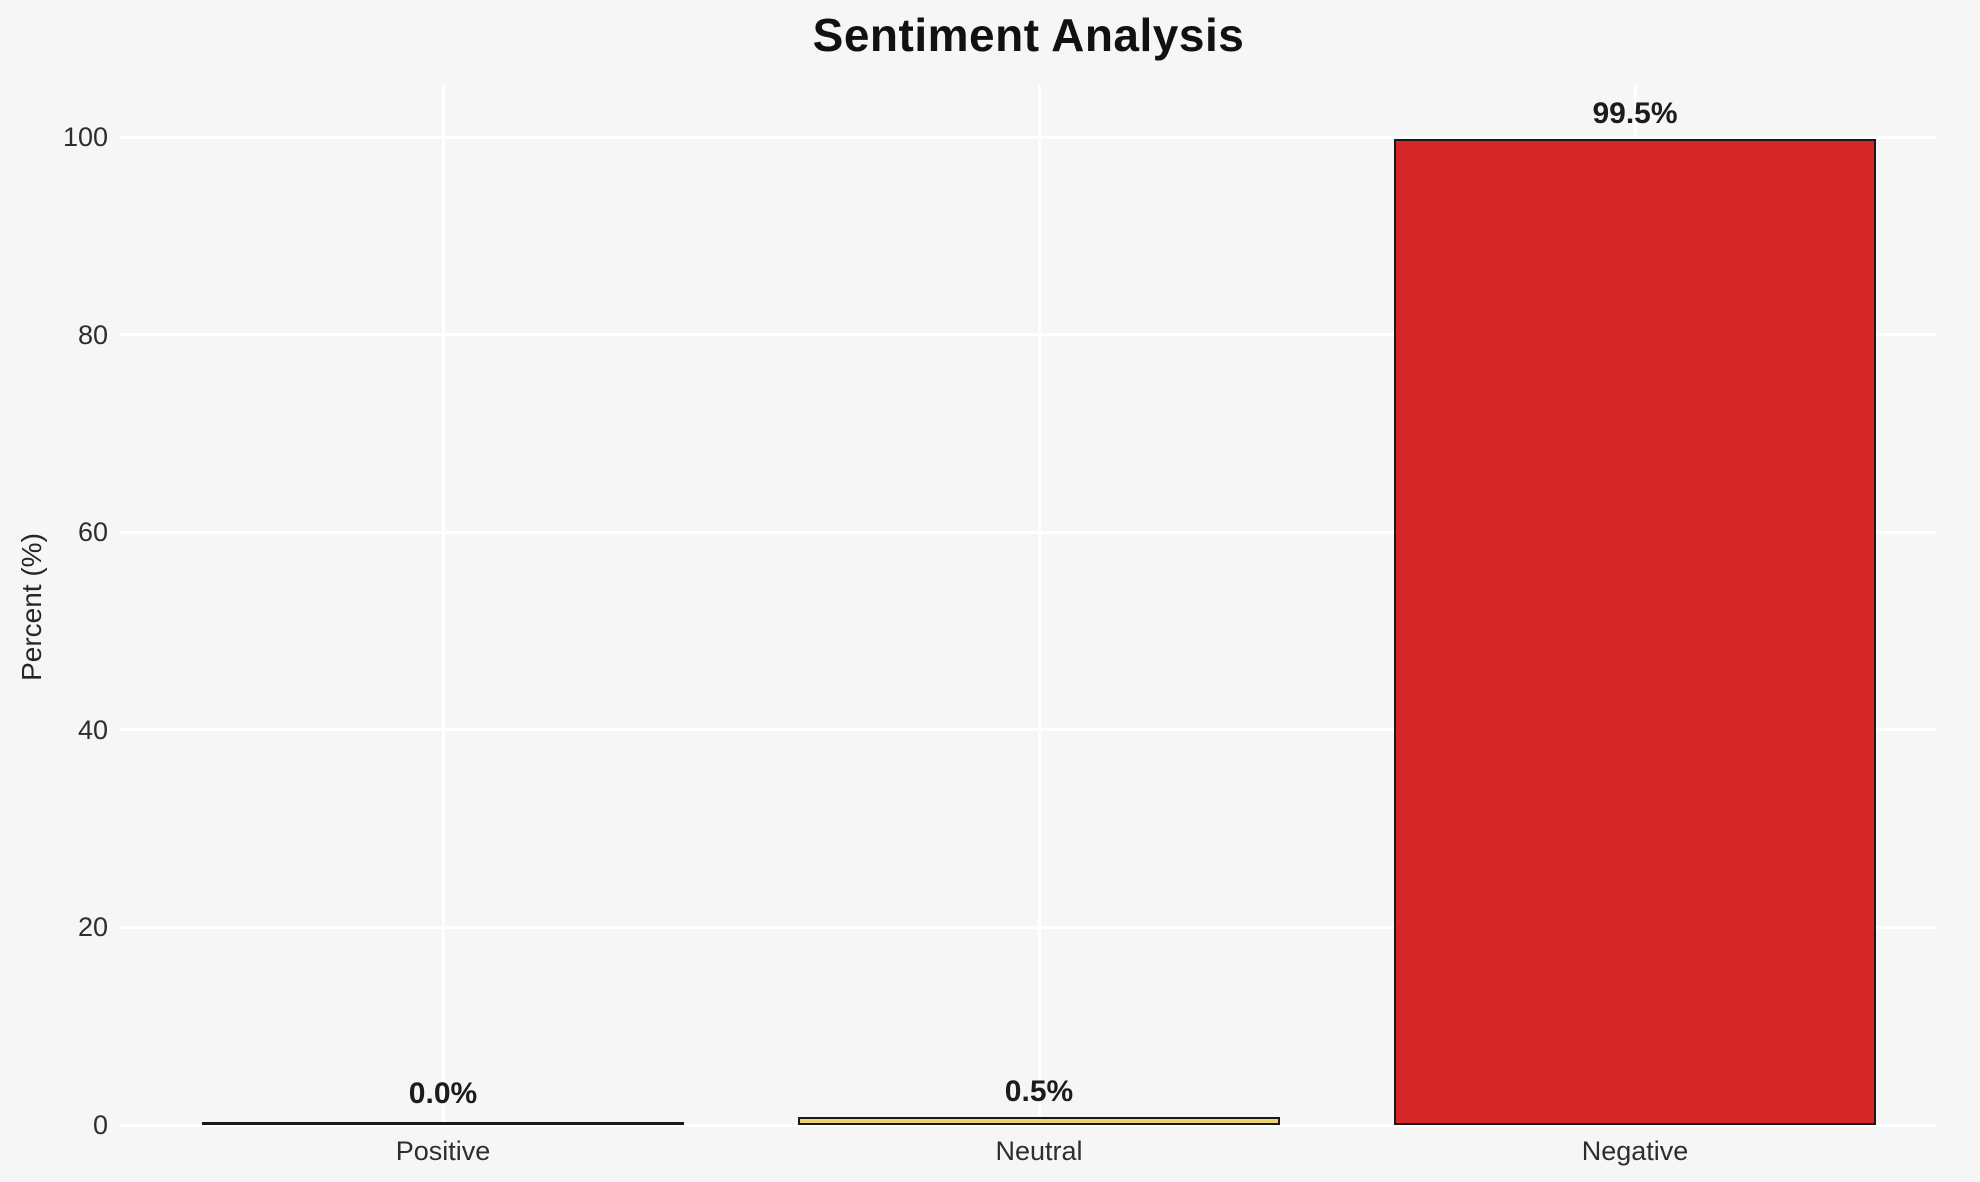  I want to click on chart-title: Sentiment Analysis, so click(1028, 35).